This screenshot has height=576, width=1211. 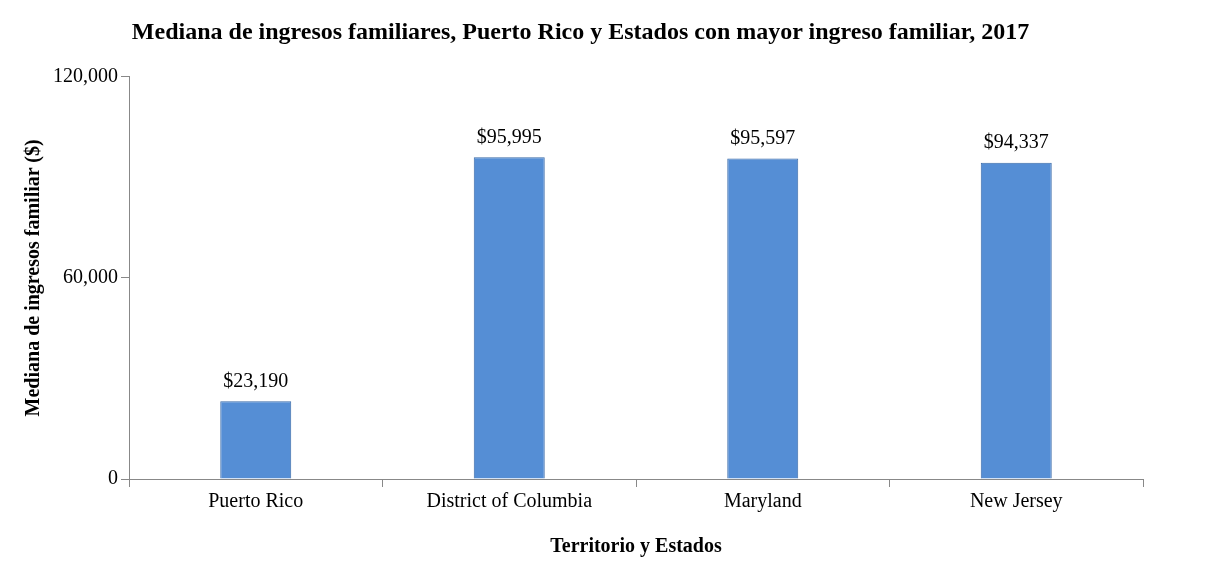 What do you see at coordinates (1016, 141) in the screenshot?
I see `data-label: $94,337` at bounding box center [1016, 141].